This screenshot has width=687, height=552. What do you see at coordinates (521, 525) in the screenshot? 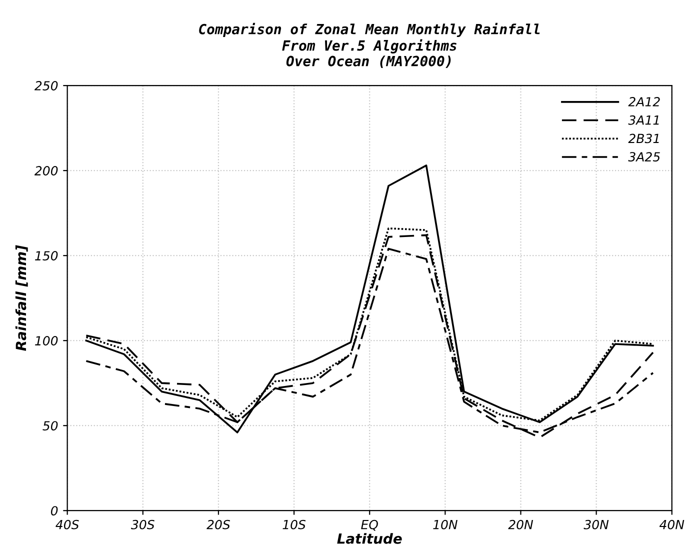
I see `x-tick-label: 20N` at bounding box center [521, 525].